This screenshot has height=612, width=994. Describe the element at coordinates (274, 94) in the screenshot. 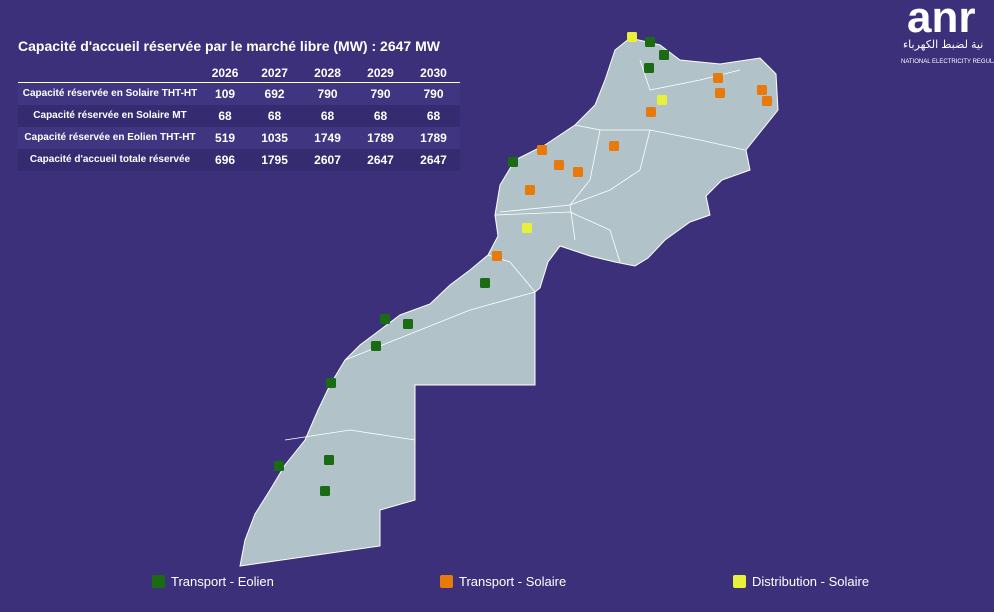

I see `value-cell: 692` at that location.